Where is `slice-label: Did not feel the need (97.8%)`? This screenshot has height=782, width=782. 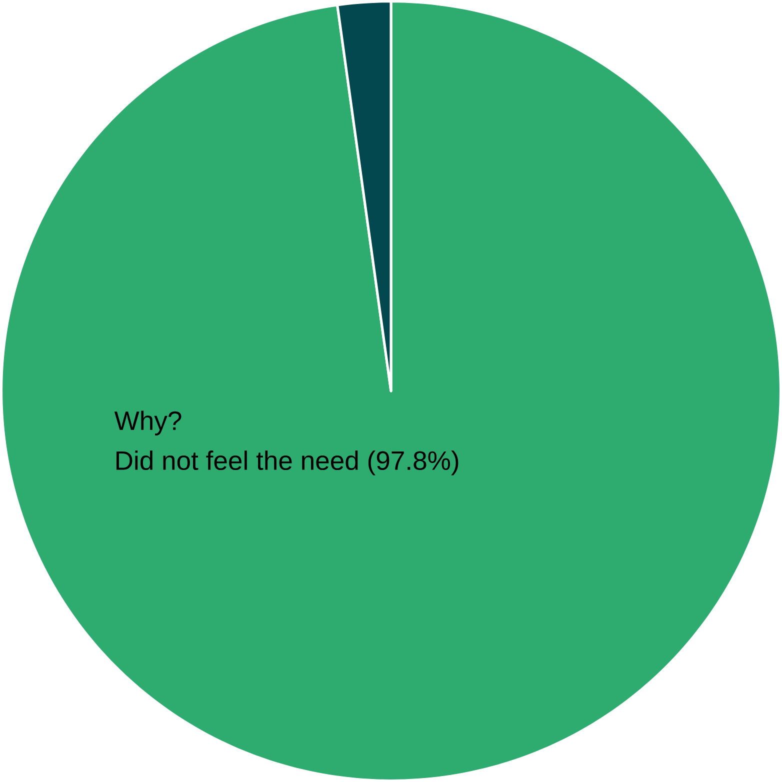
slice-label: Did not feel the need (97.8%) is located at coordinates (287, 463).